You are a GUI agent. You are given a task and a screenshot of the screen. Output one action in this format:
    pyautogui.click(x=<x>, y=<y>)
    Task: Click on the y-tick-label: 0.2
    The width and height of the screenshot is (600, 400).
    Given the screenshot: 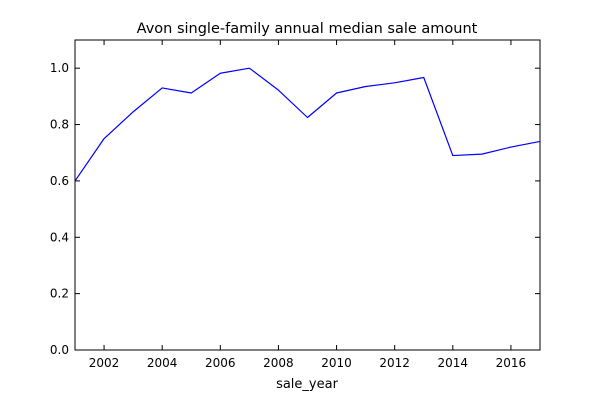 What is the action you would take?
    pyautogui.click(x=59, y=294)
    